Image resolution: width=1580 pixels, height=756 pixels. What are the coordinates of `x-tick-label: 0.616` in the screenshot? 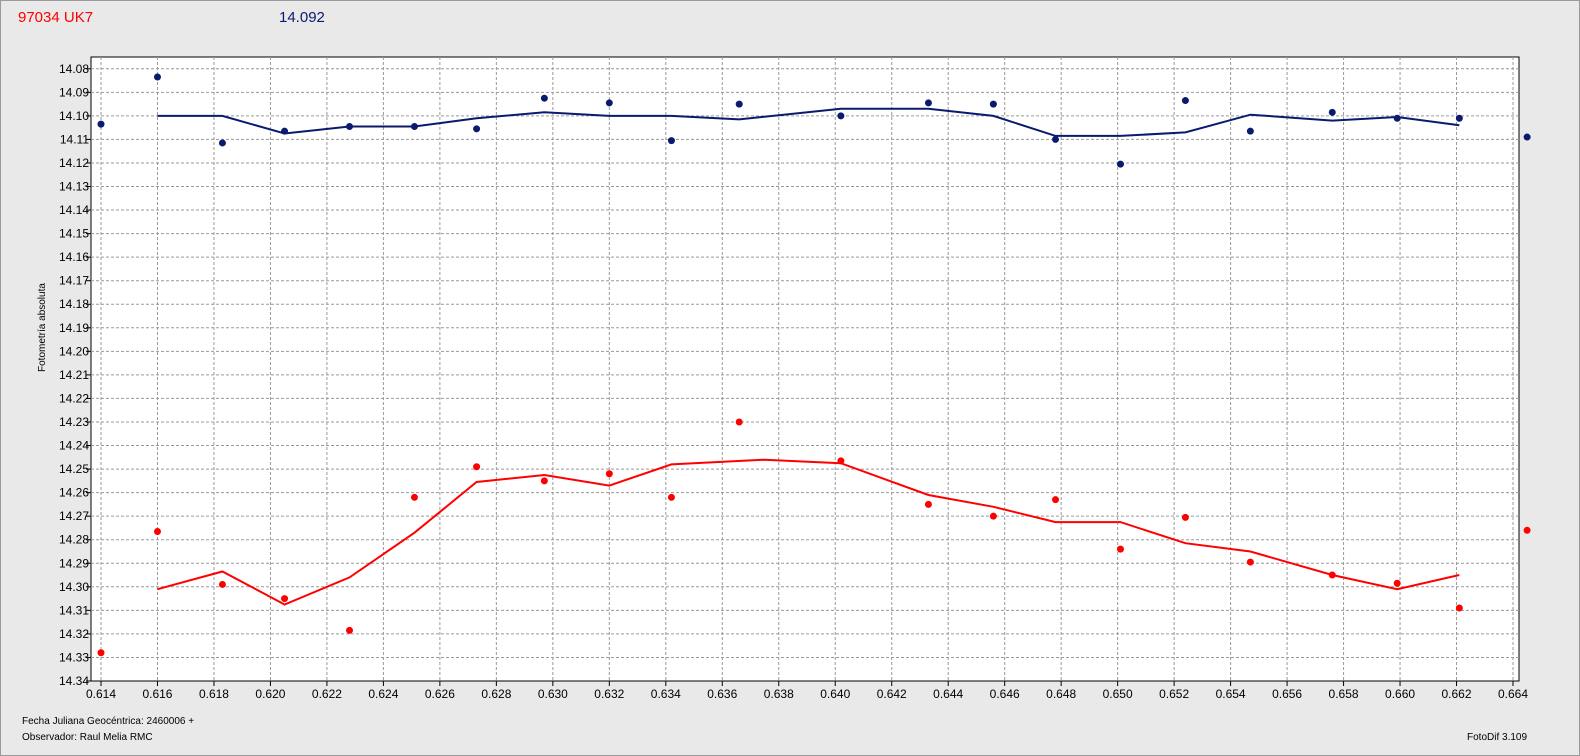 It's located at (157, 694).